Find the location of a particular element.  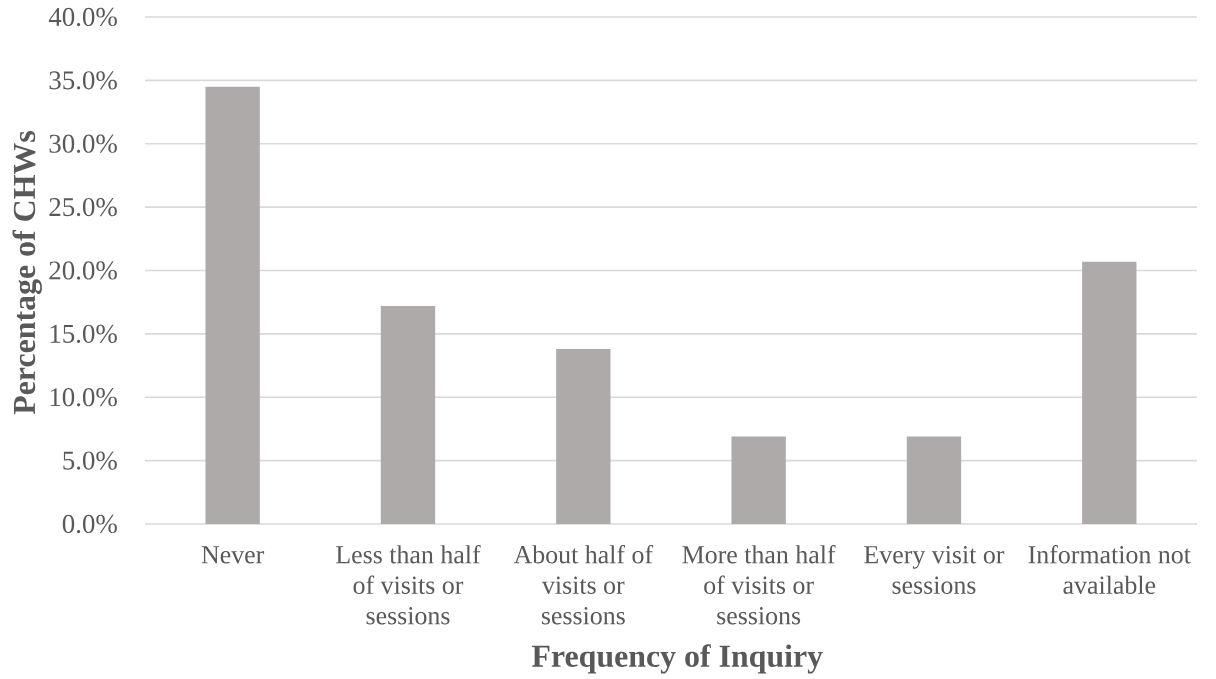

y-tick-label: 30.0% is located at coordinates (83, 143).